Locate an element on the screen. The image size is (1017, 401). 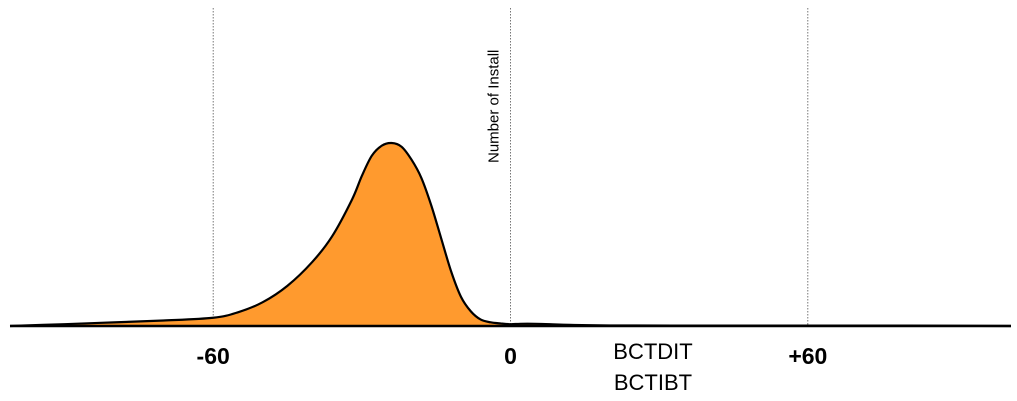
x-tick-labels: -60 0 +60 is located at coordinates (512, 356).